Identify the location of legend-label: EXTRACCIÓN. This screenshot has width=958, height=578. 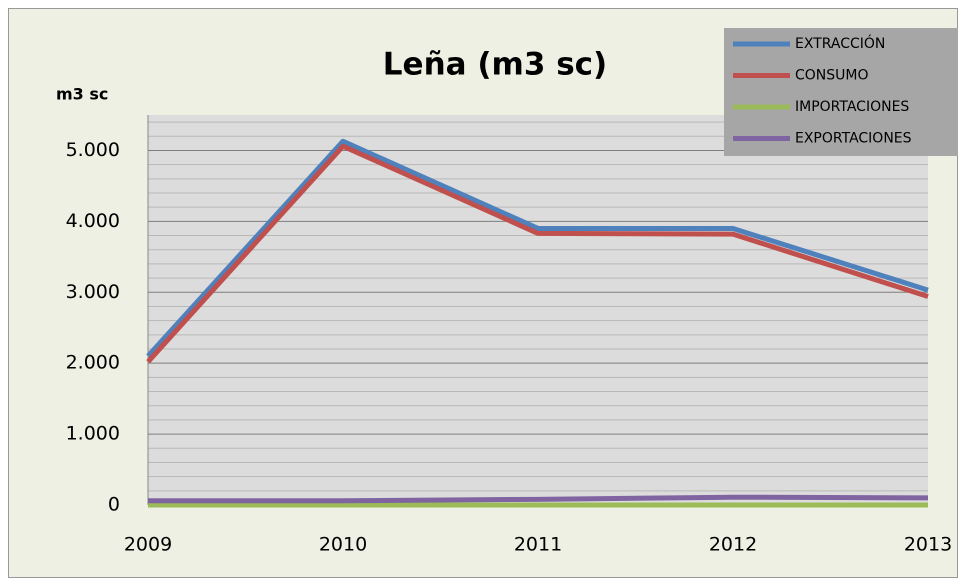
(840, 43).